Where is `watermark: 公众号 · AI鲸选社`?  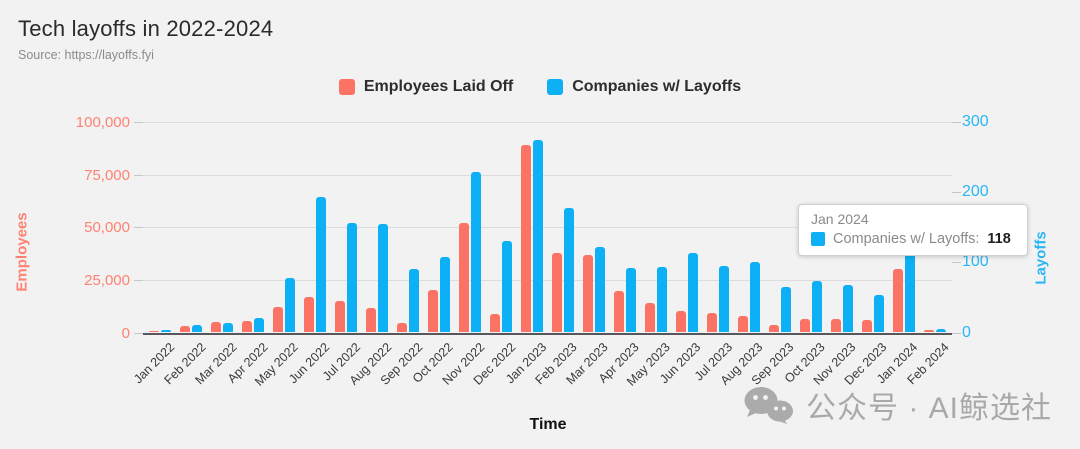
watermark: 公众号 · AI鲸选社 is located at coordinates (896, 405).